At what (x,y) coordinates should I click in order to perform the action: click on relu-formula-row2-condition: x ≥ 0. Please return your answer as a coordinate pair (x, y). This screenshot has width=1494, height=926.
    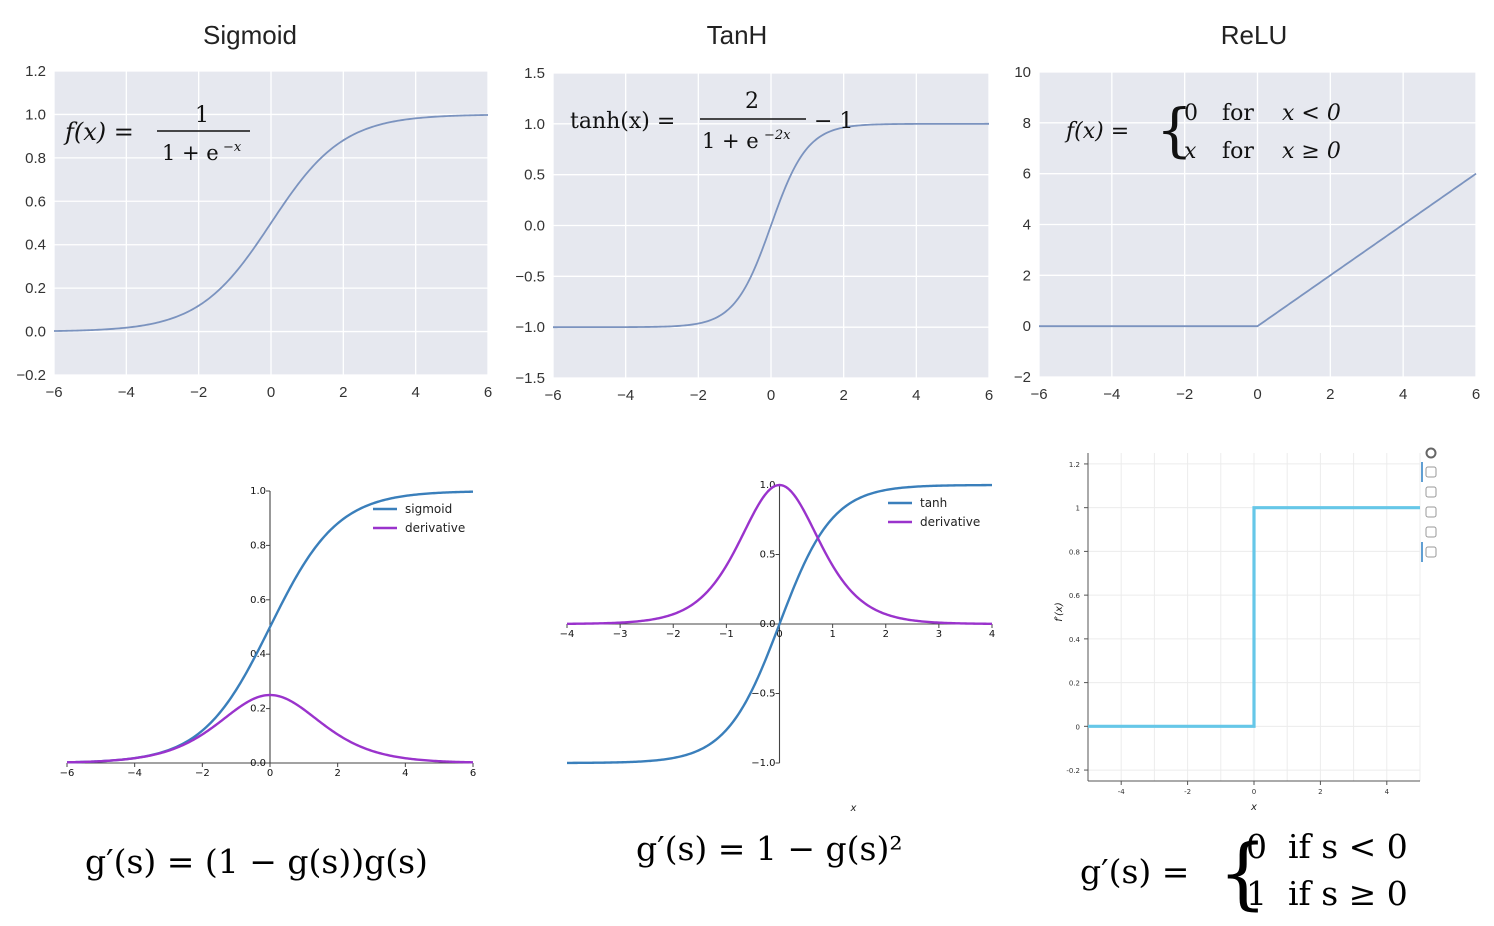
    Looking at the image, I should click on (1311, 151).